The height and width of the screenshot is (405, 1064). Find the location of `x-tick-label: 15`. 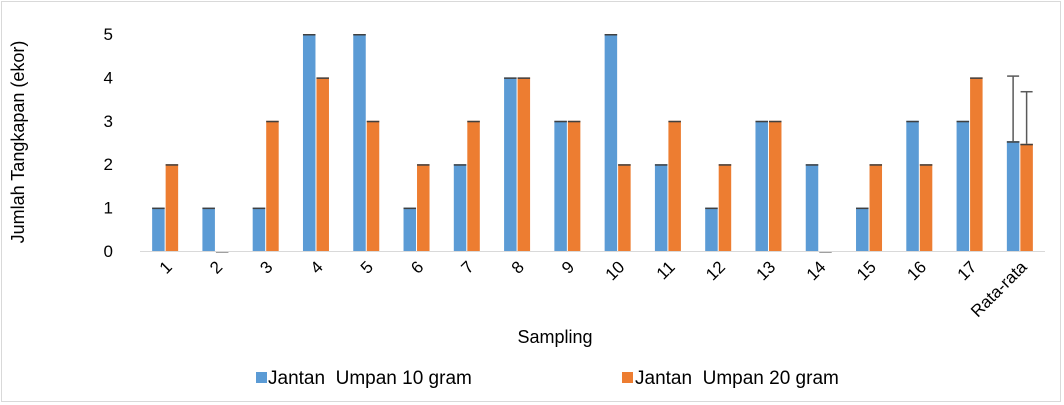

x-tick-label: 15 is located at coordinates (866, 270).